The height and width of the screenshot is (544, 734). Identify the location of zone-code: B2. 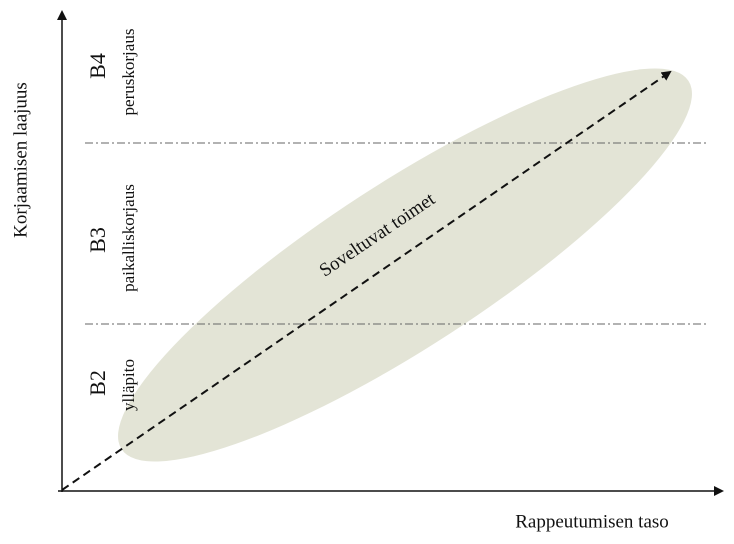
(97, 383).